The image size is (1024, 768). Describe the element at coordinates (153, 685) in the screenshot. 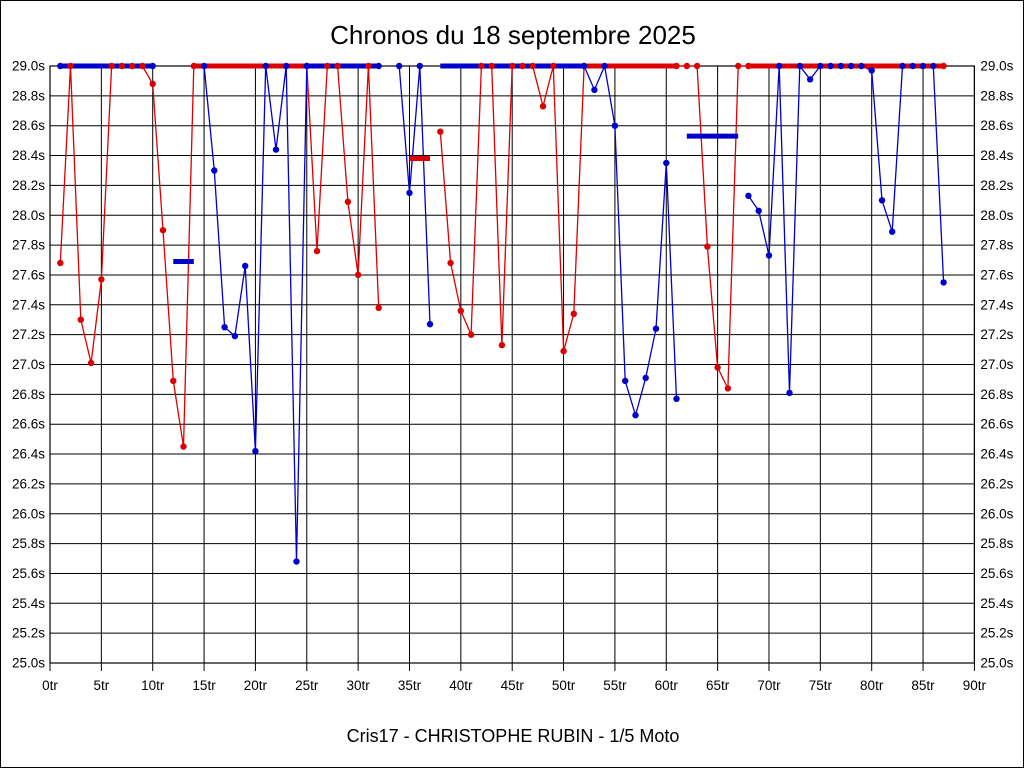

I see `x-tick-label: 10tr` at that location.